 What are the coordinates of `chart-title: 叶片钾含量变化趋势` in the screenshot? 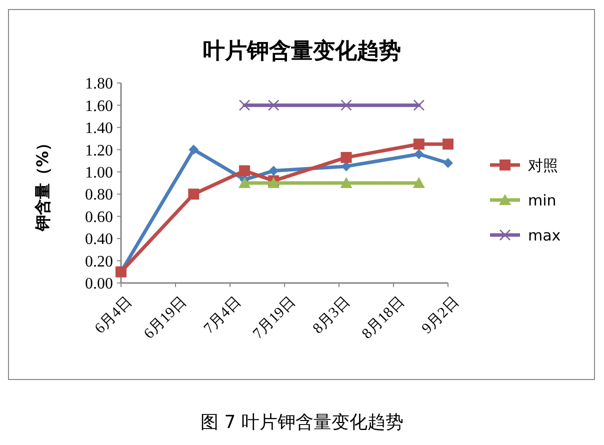 It's located at (302, 51).